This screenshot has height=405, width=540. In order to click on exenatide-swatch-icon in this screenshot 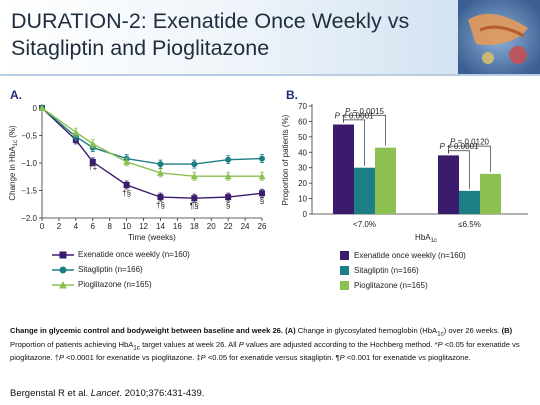, I will do `click(344, 255)`.